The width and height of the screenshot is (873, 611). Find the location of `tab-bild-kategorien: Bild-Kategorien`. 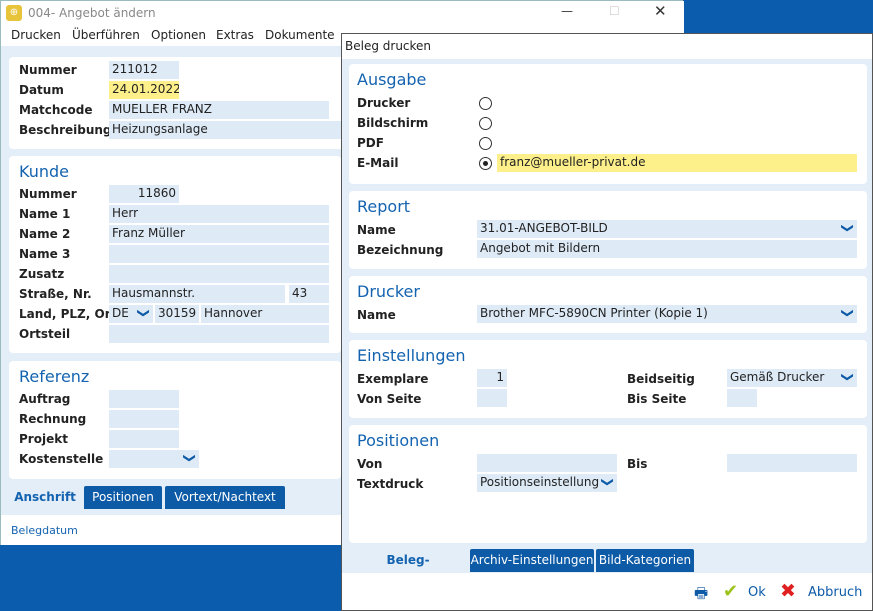

tab-bild-kategorien: Bild-Kategorien is located at coordinates (645, 560).